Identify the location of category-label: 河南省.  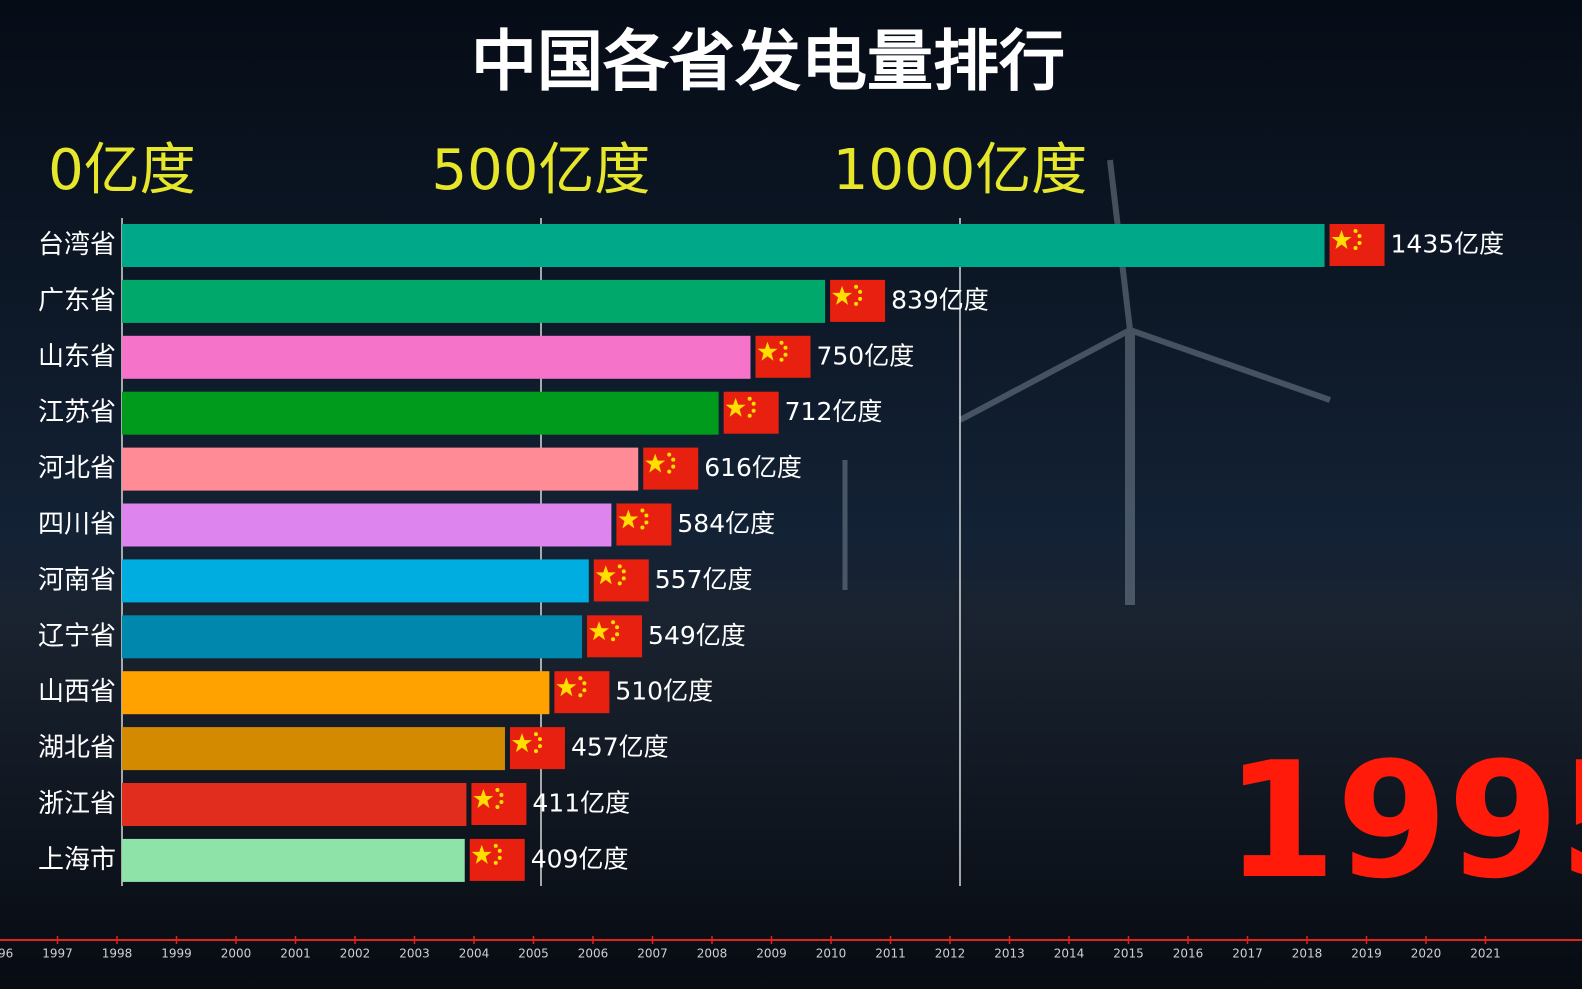
(77, 580).